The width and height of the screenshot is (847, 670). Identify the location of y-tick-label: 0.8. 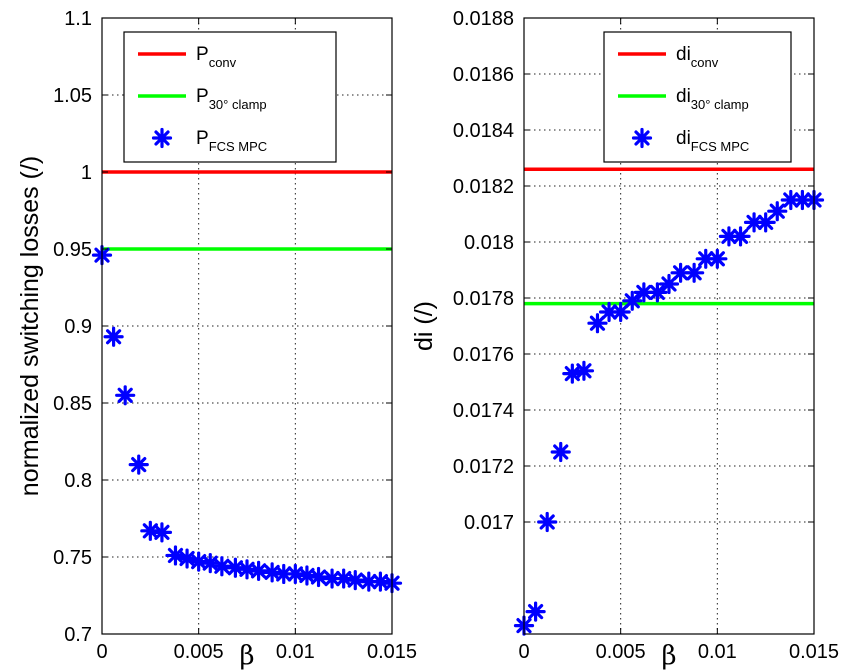
(78, 481).